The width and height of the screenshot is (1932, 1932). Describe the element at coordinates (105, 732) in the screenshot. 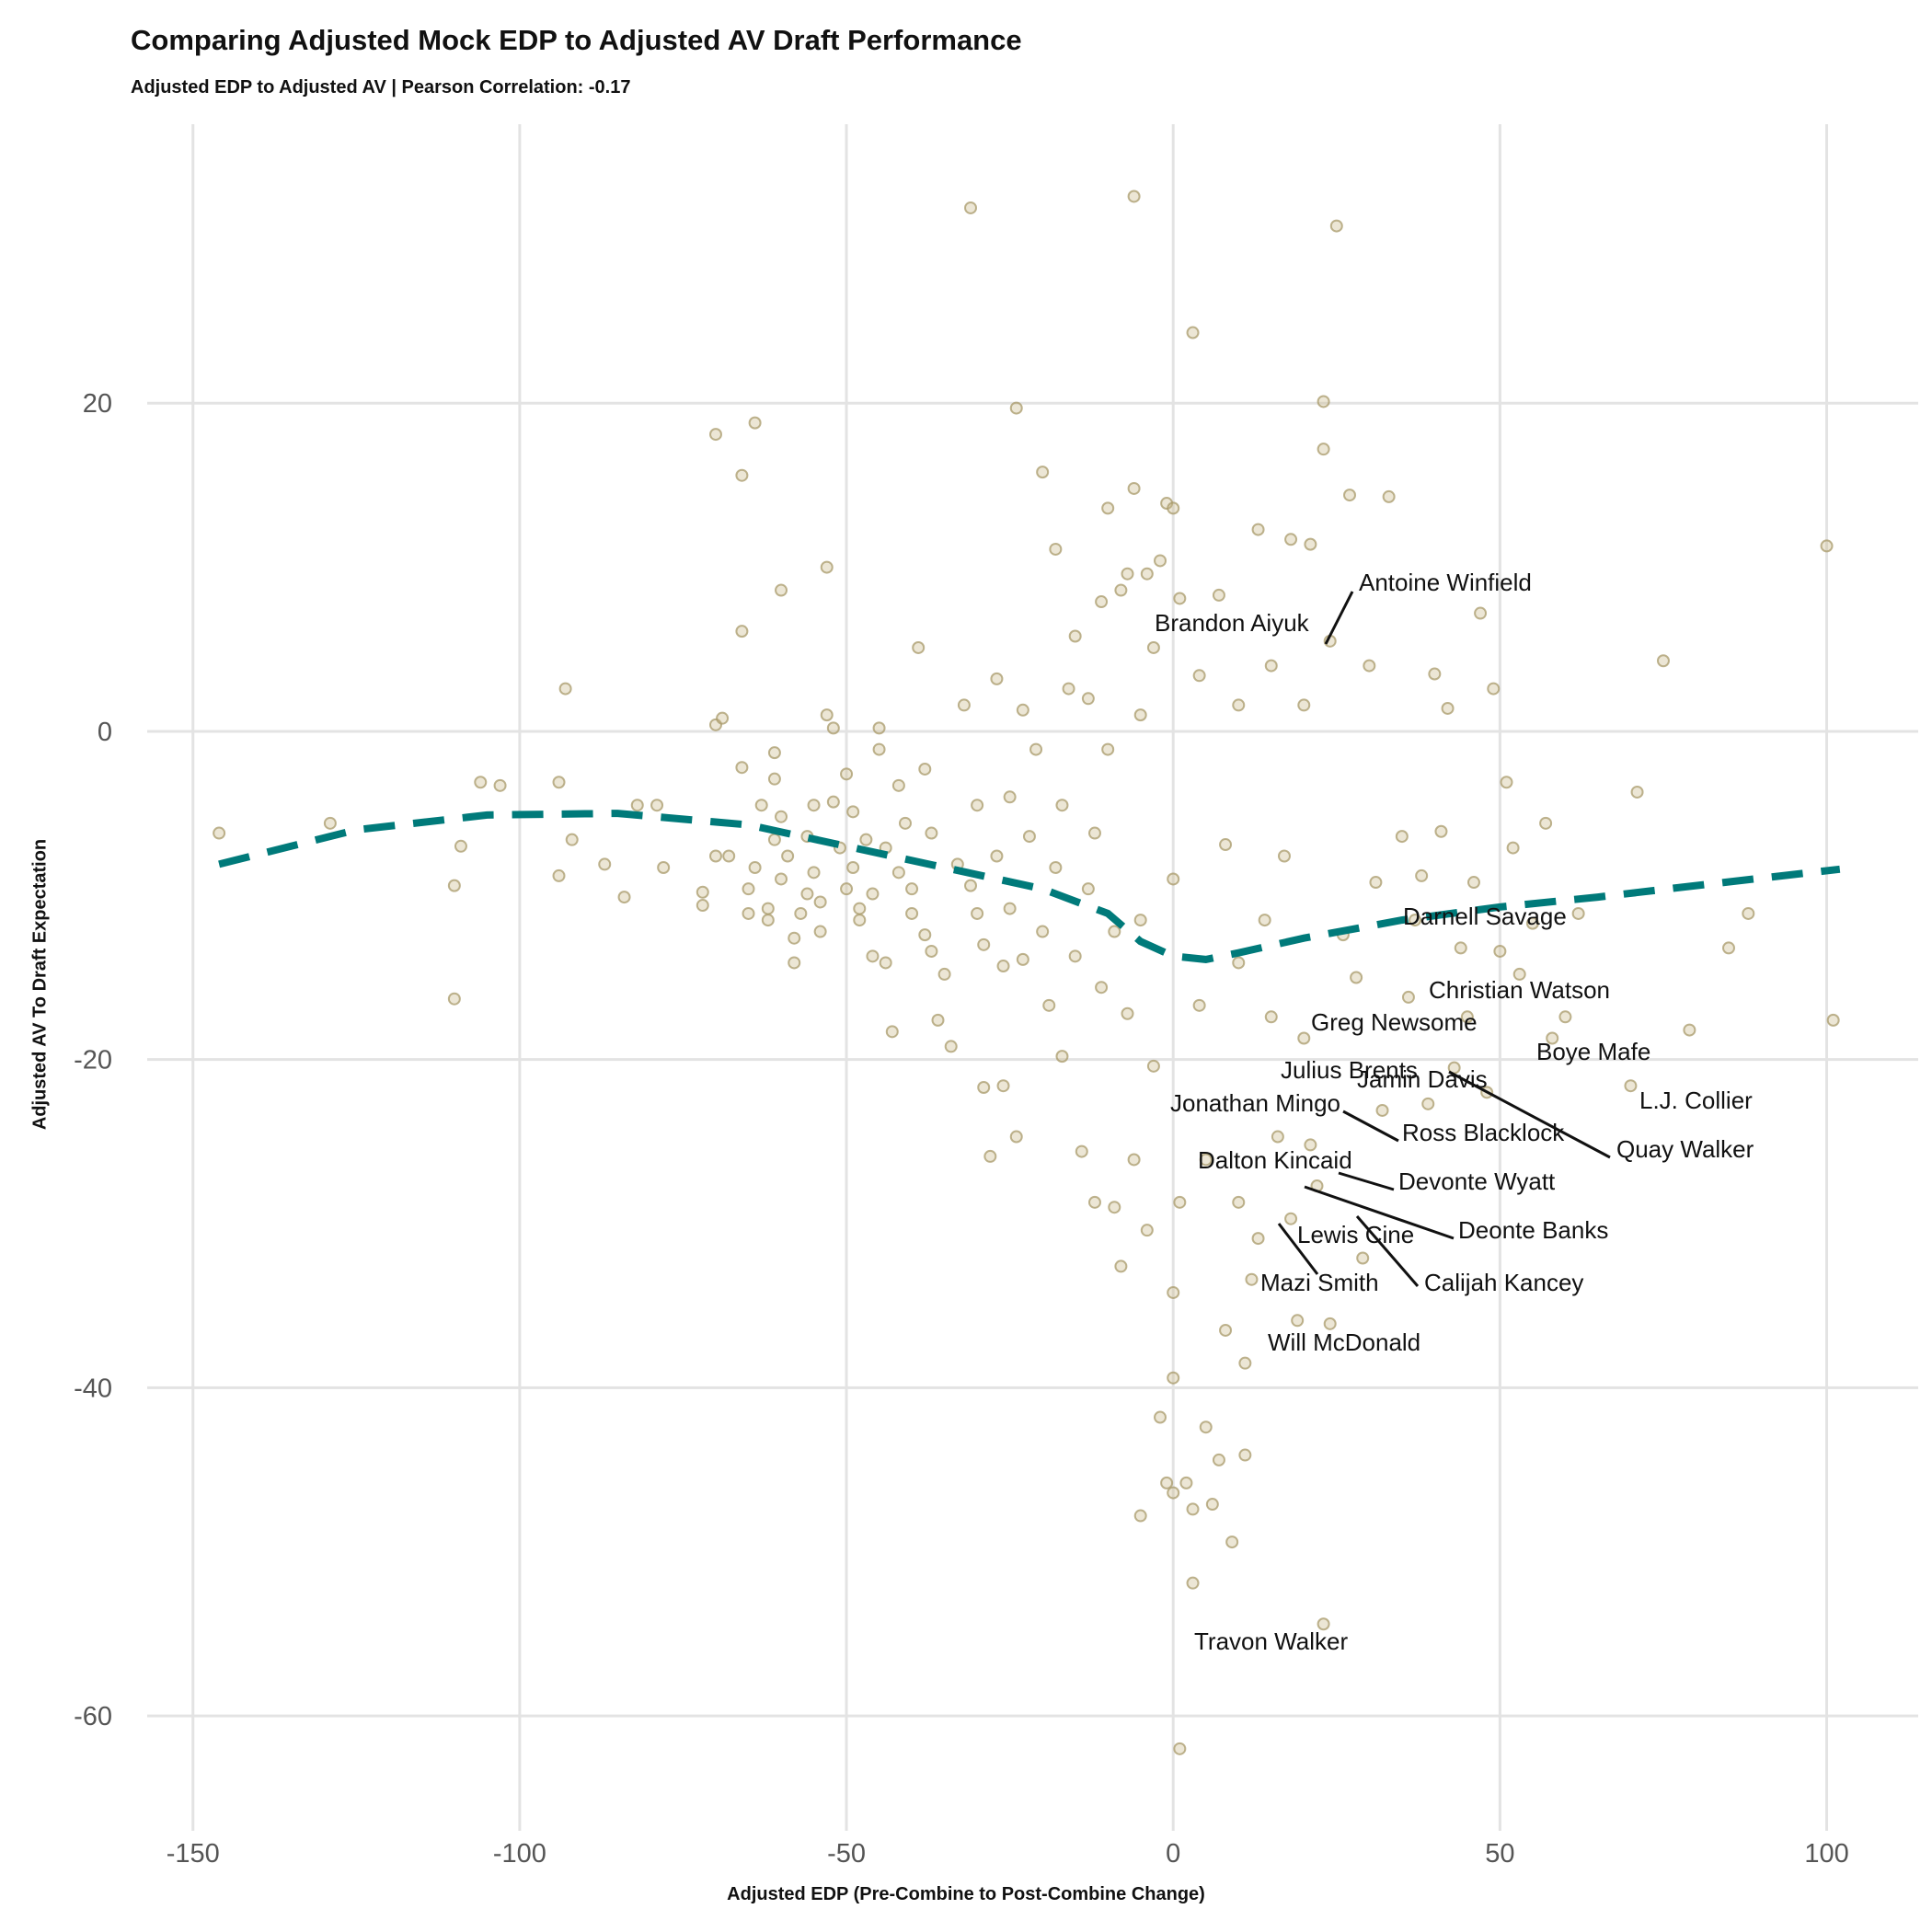

I see `y-tick-label: 0` at that location.